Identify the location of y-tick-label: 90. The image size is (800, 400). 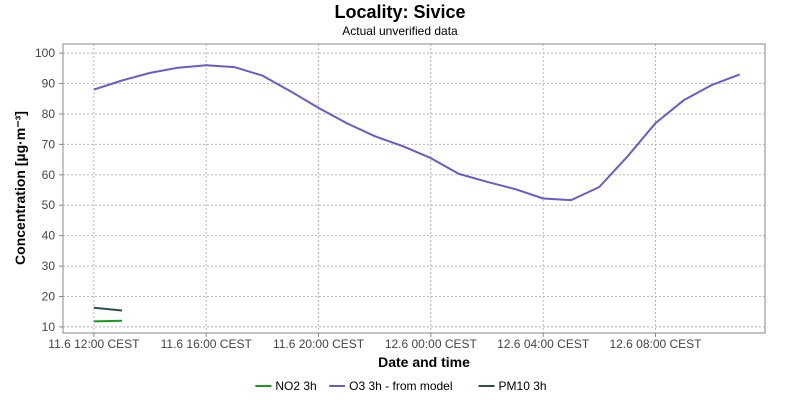
(49, 84).